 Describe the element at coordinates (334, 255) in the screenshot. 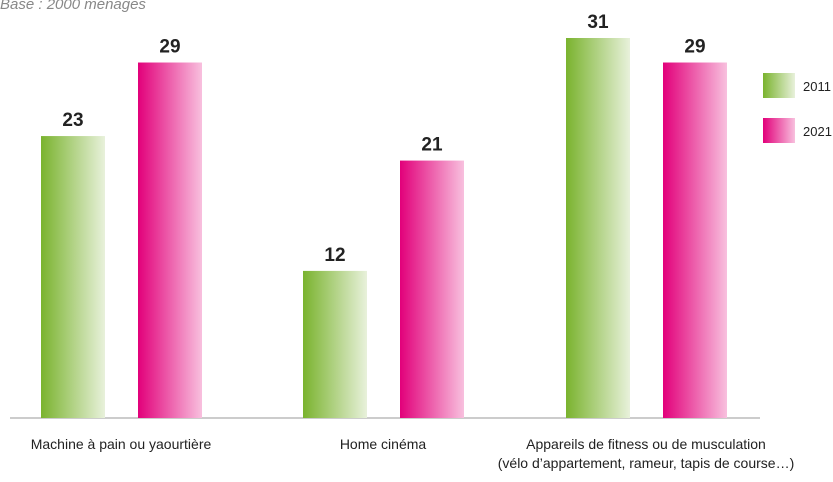

I see `value-label: 12` at that location.